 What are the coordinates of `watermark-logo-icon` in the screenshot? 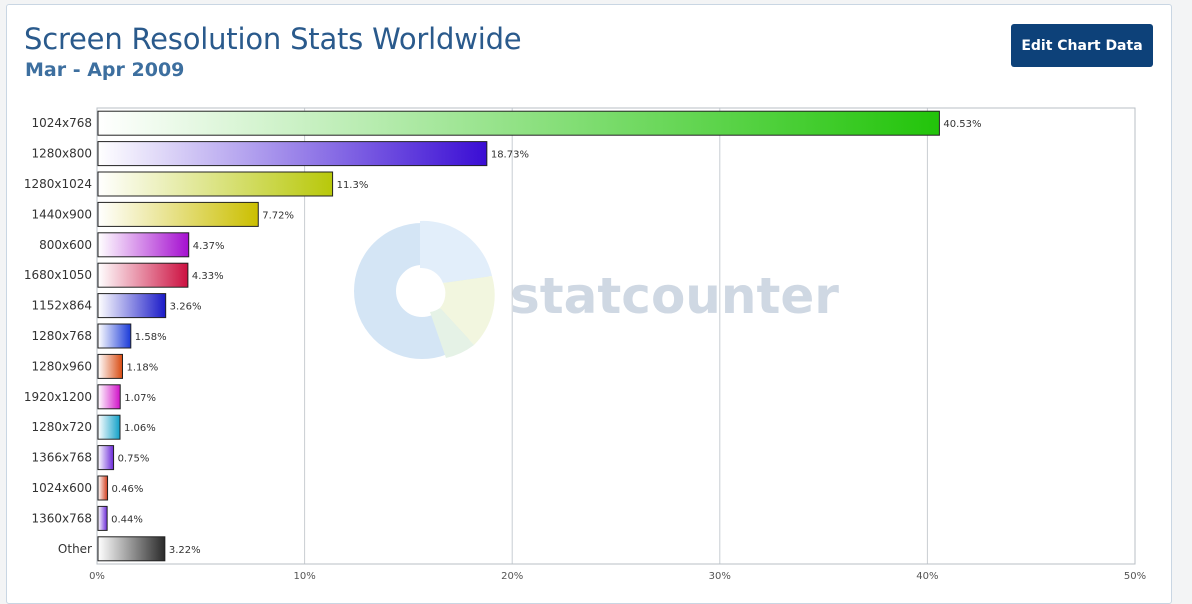 It's located at (424, 289).